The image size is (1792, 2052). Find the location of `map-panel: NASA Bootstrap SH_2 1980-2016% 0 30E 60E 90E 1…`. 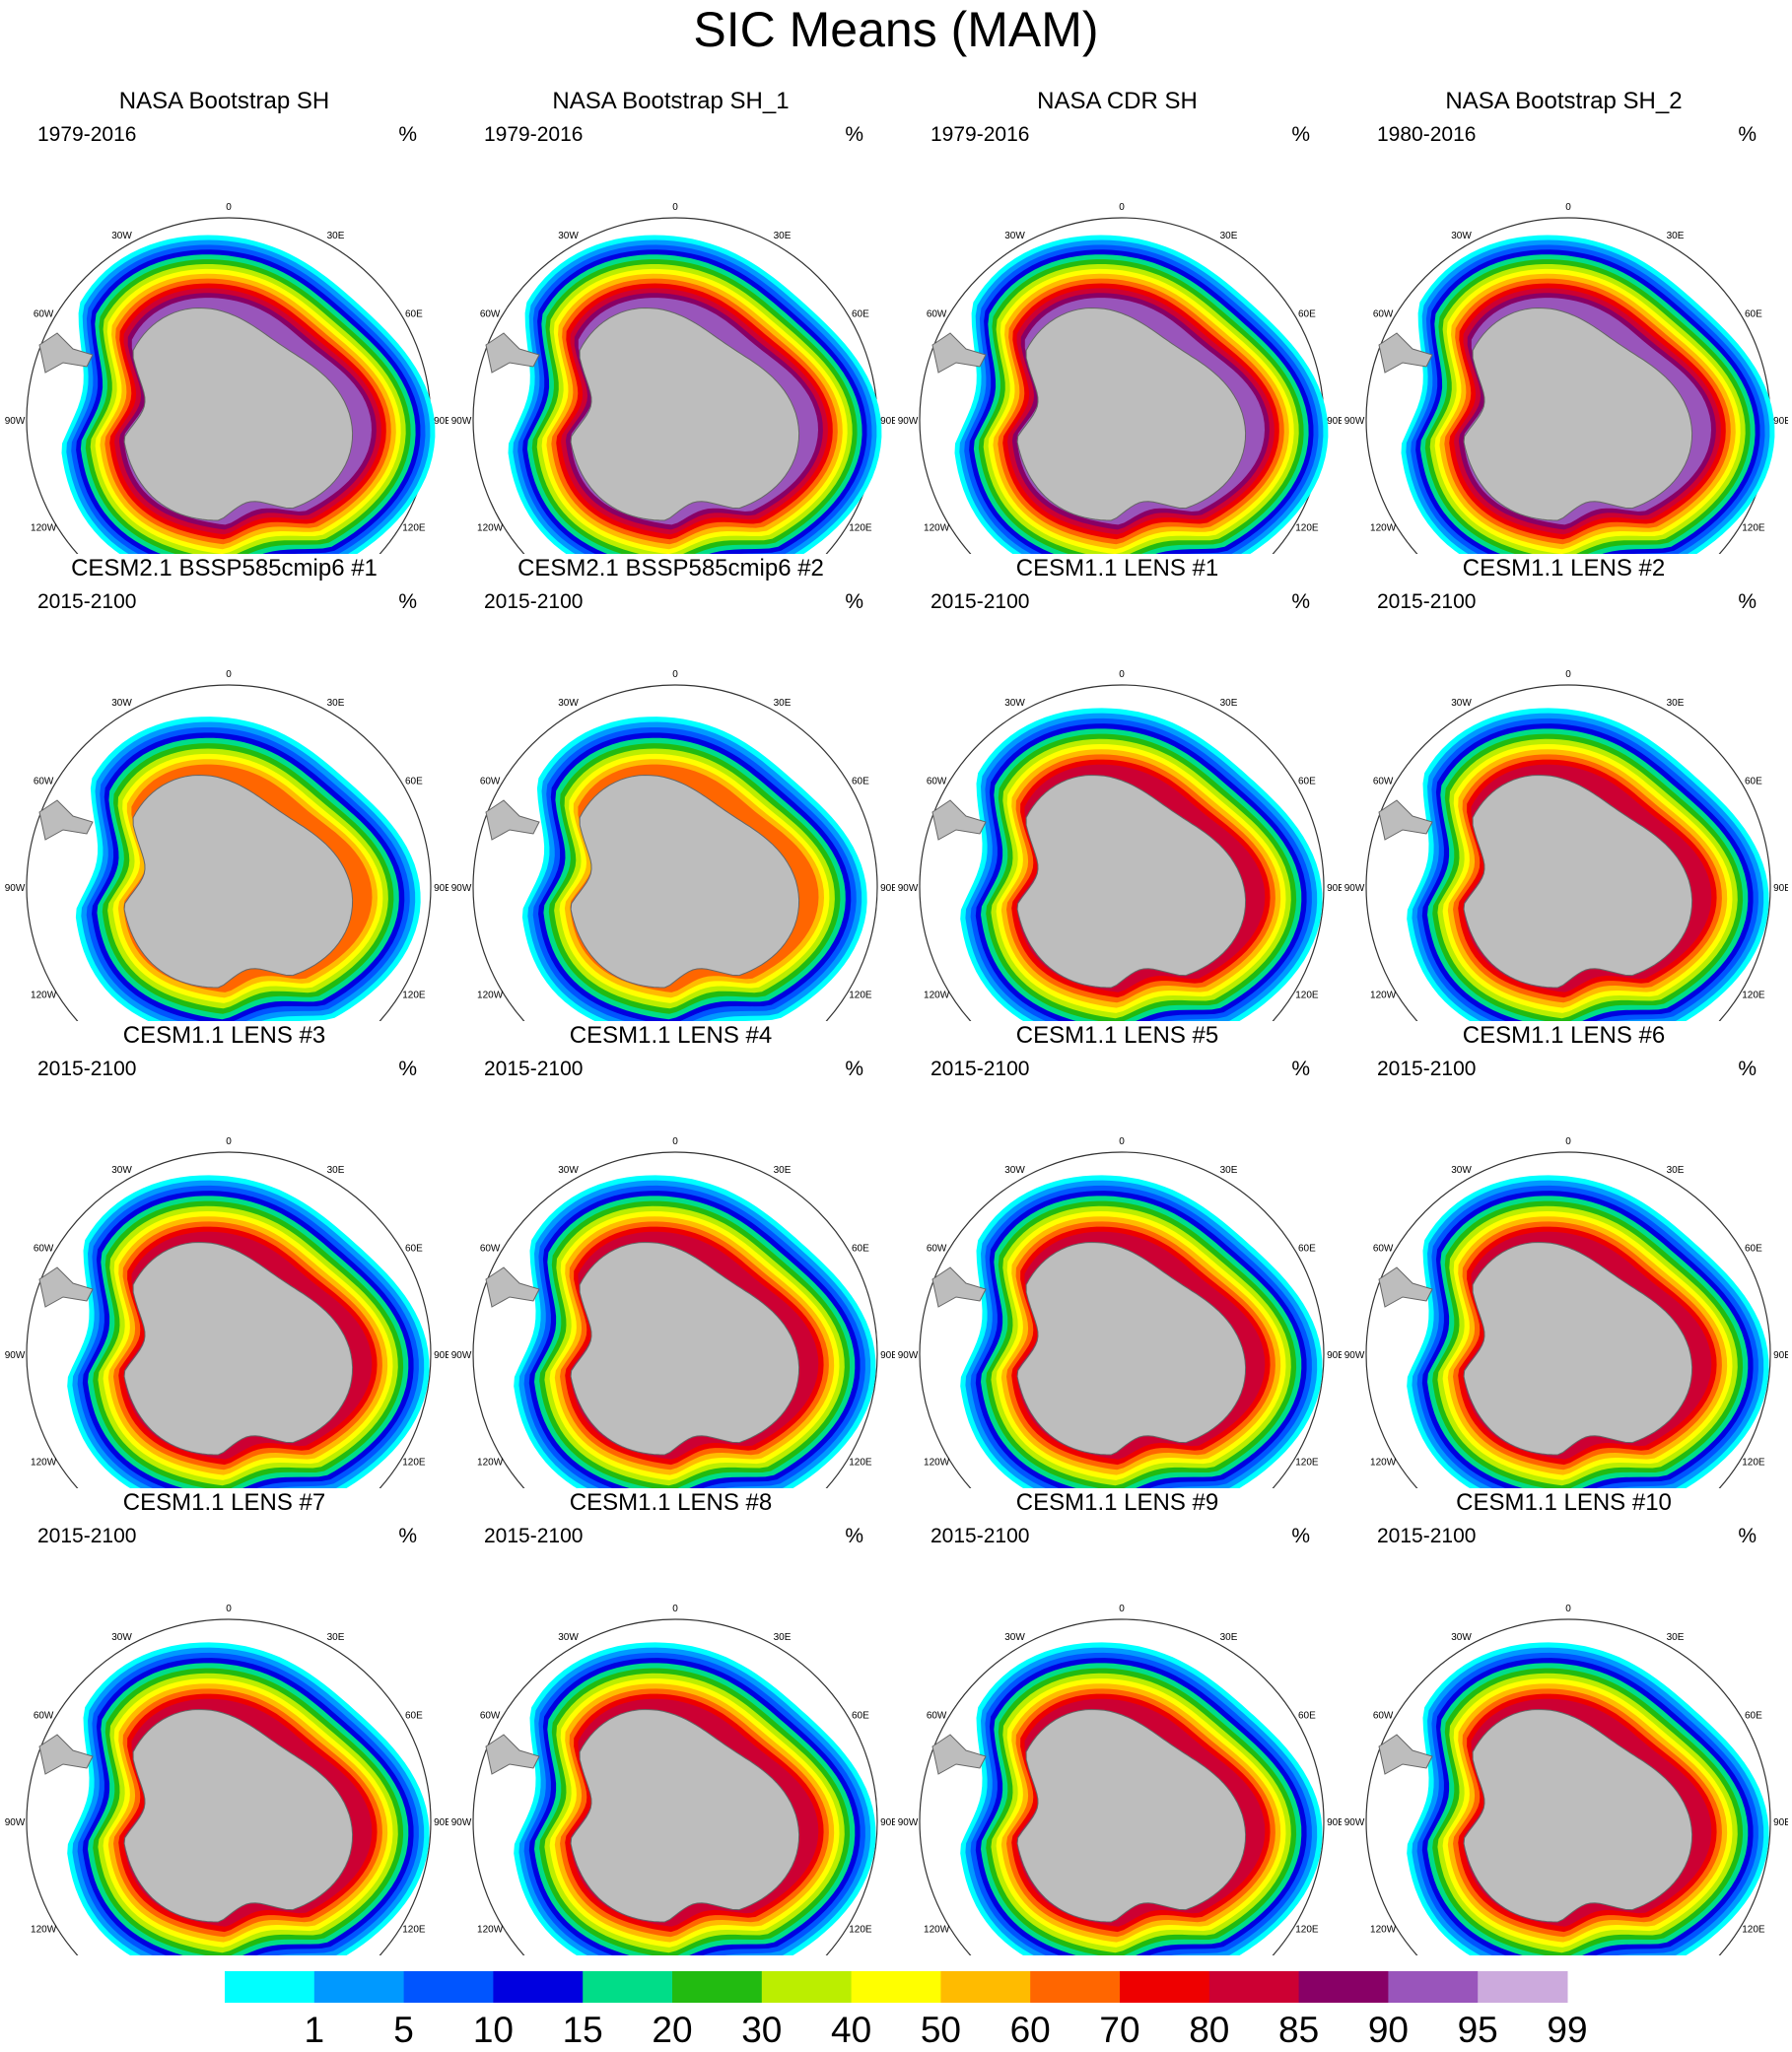

map-panel: NASA Bootstrap SH_2 1980-2016% 0 30E 60E 90E 1… is located at coordinates (1564, 320).